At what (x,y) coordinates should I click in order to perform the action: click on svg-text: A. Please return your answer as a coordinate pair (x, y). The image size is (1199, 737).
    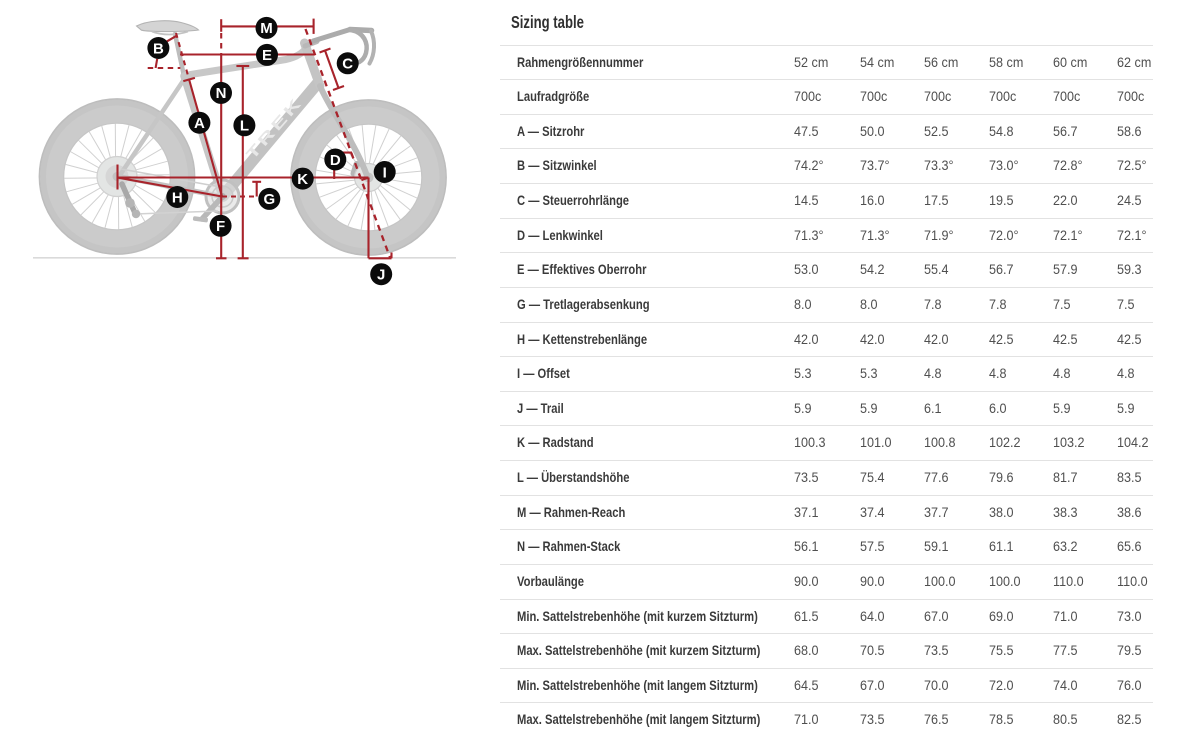
    Looking at the image, I should click on (199, 123).